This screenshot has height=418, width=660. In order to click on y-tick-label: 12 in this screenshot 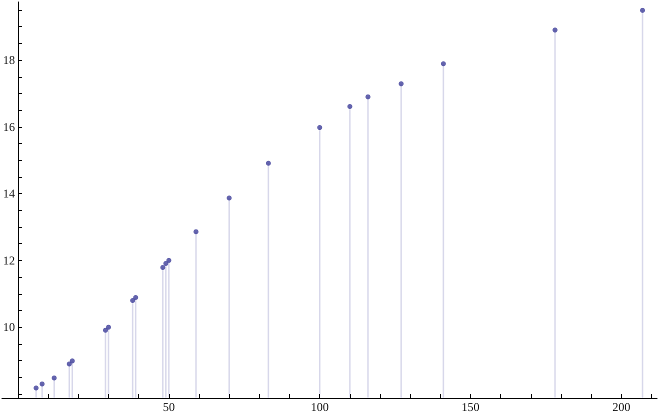, I will do `click(8, 260)`.